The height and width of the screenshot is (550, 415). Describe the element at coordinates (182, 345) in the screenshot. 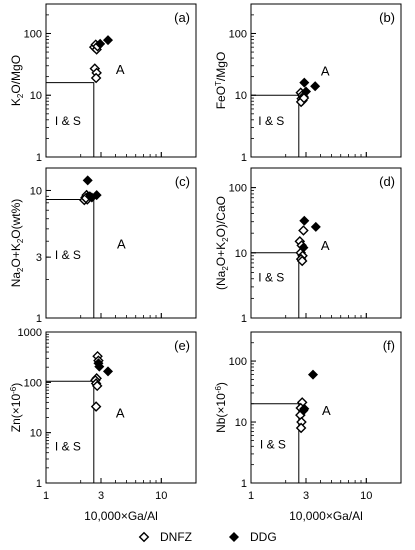

I see `panel-label: (e)` at that location.